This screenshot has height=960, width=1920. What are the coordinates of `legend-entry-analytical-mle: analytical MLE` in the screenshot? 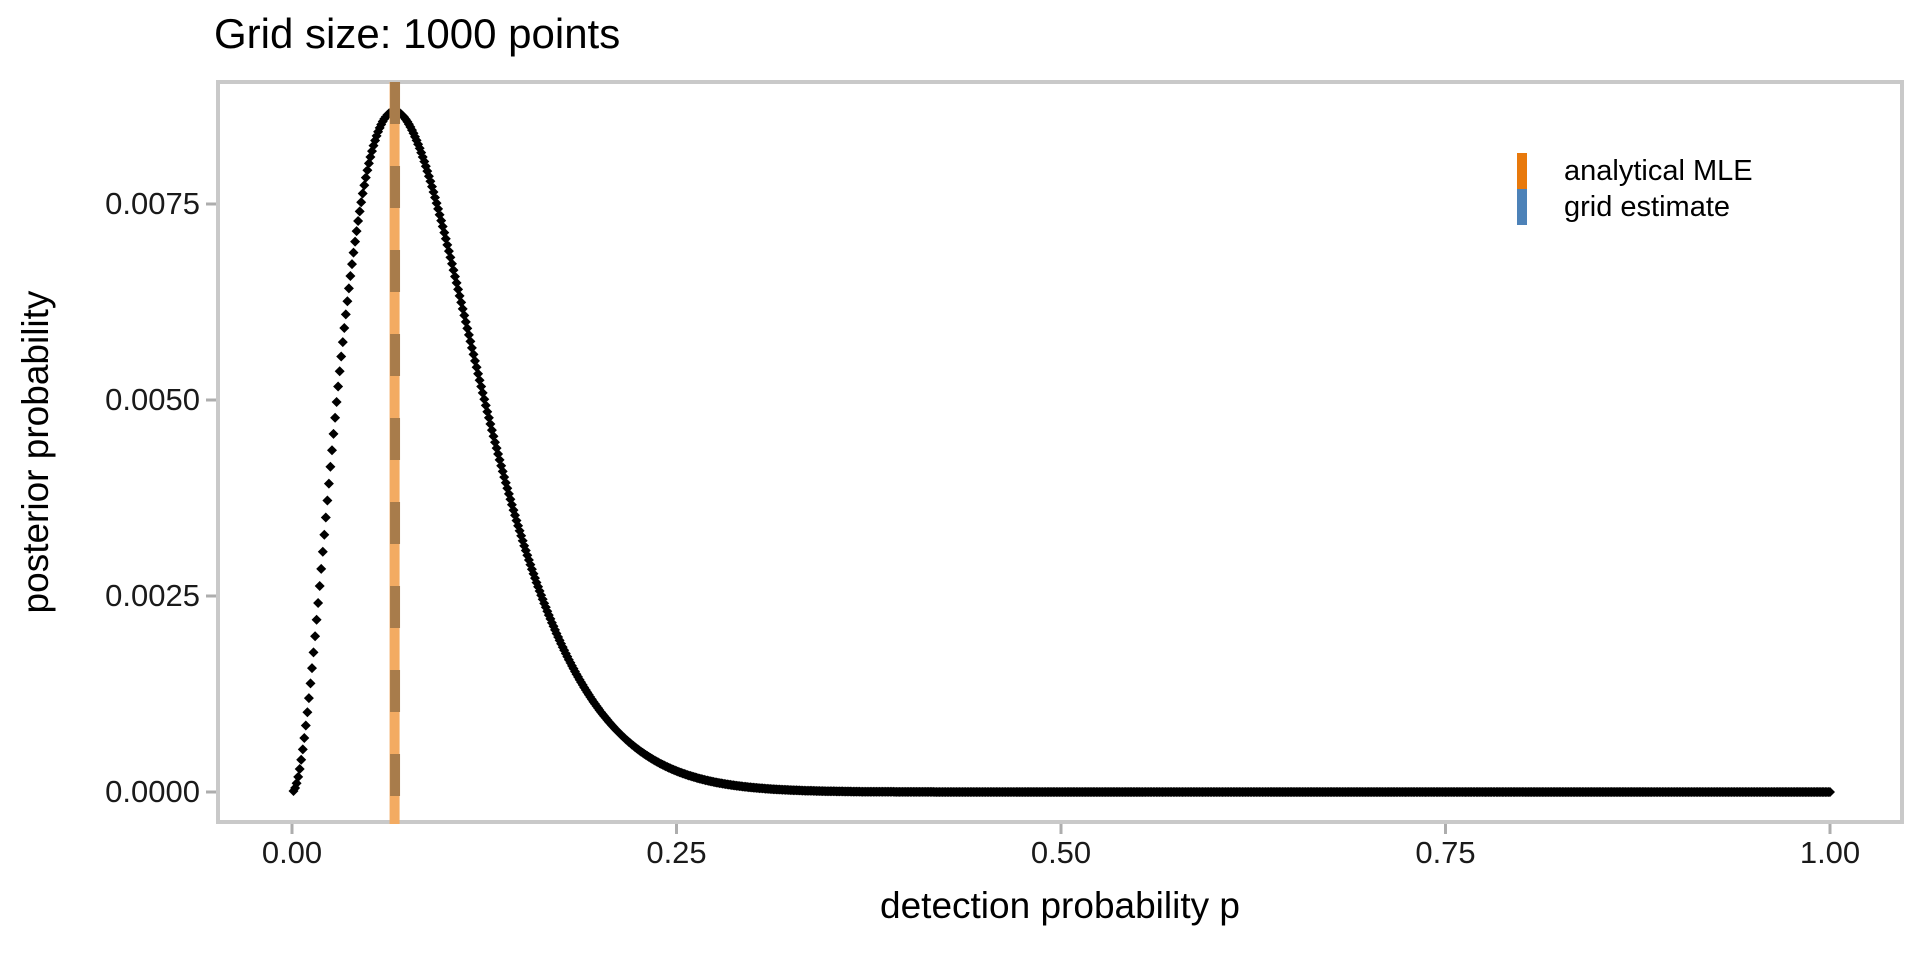 It's located at (1635, 171).